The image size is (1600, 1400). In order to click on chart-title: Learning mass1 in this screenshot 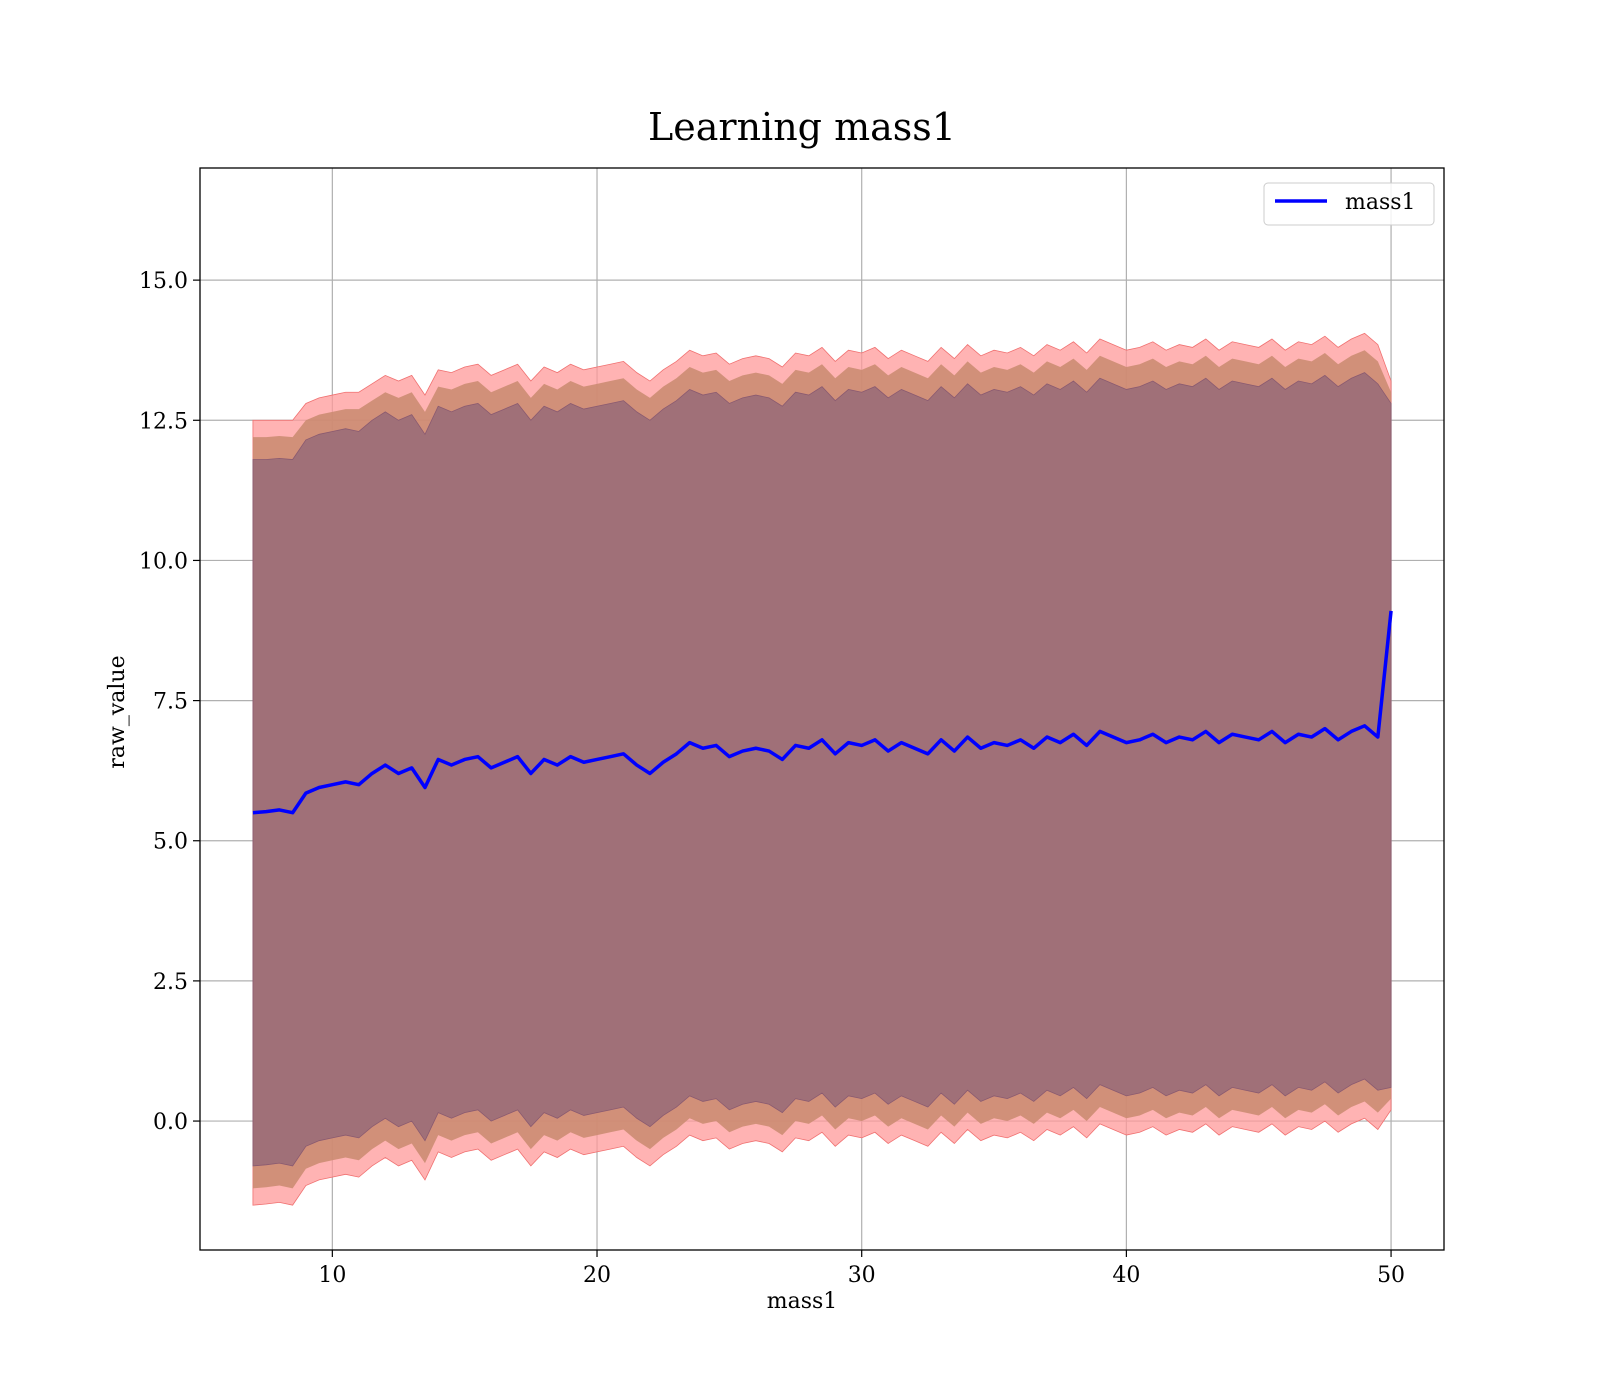, I will do `click(802, 127)`.